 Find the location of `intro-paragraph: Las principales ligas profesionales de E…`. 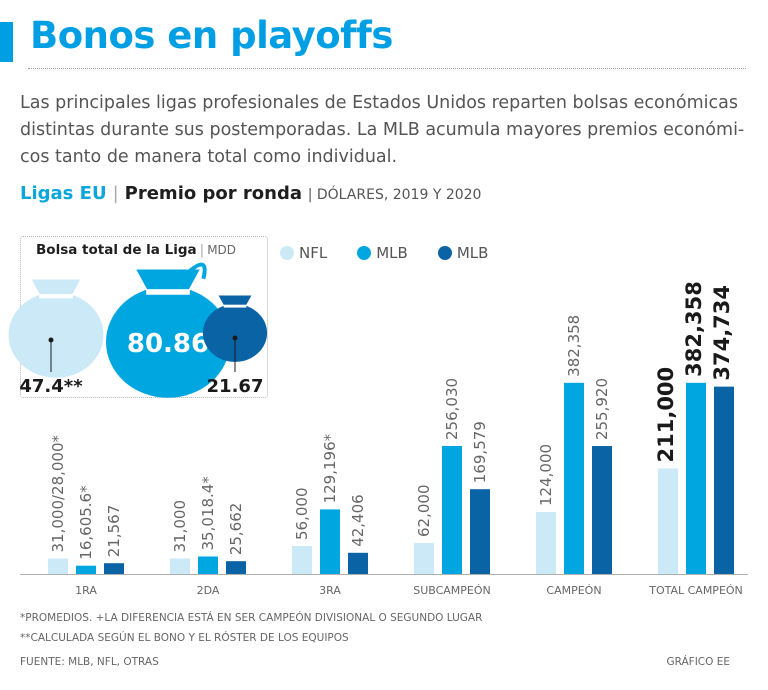

intro-paragraph: Las principales ligas profesionales de E… is located at coordinates (382, 130).